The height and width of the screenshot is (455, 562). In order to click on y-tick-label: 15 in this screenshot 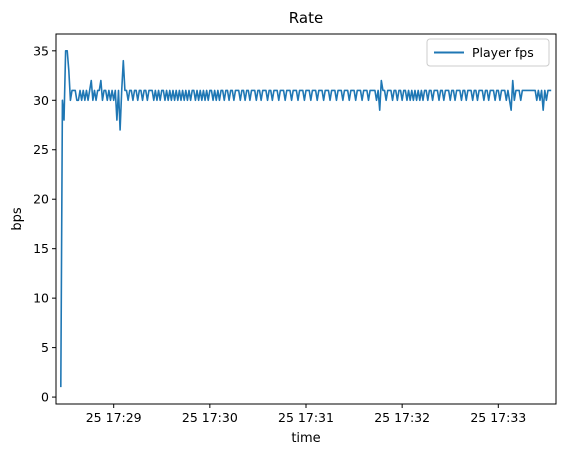, I will do `click(41, 248)`.